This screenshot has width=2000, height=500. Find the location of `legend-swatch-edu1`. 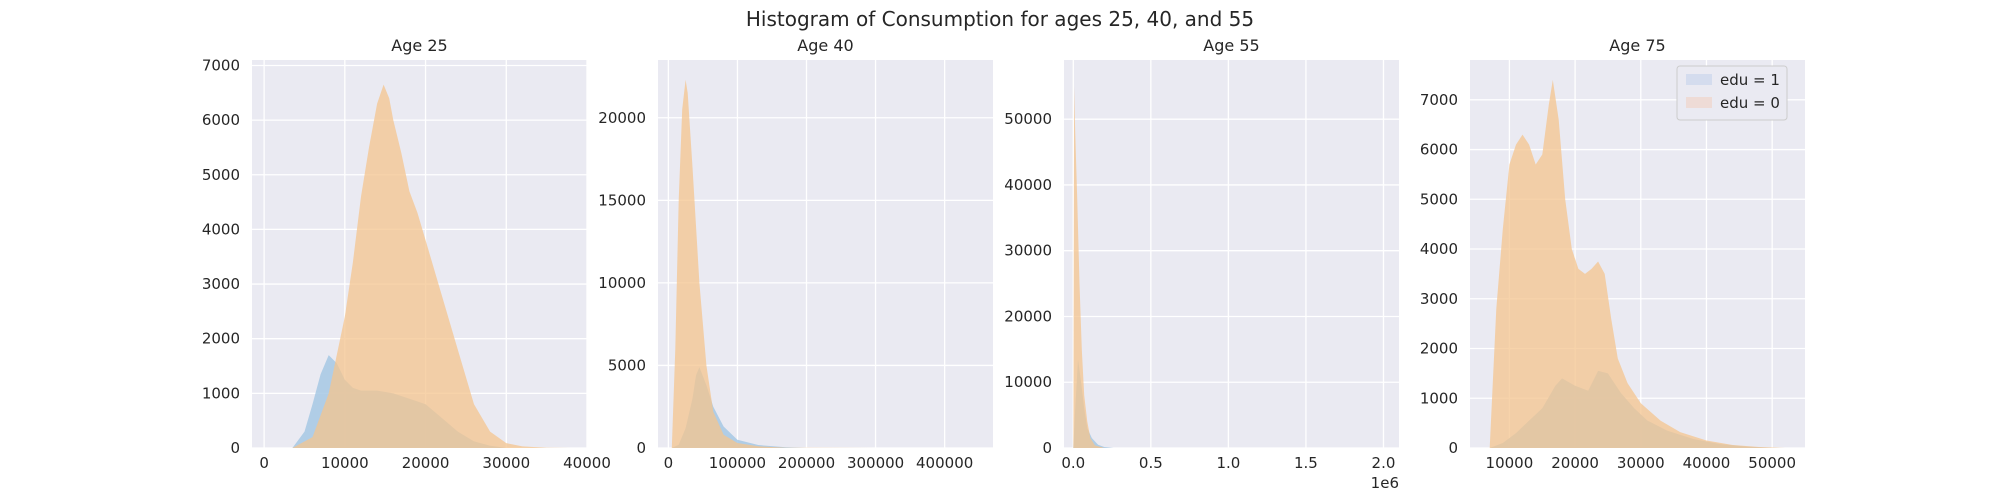

legend-swatch-edu1 is located at coordinates (1699, 79).